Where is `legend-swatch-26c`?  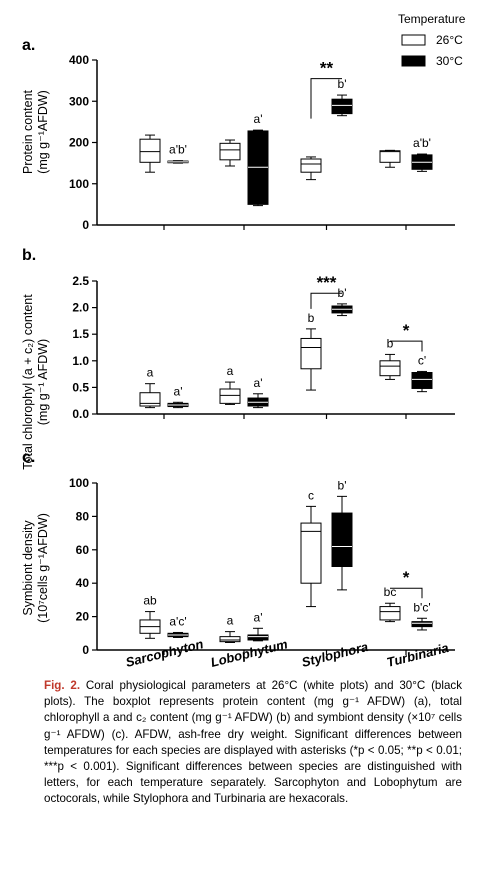
legend-swatch-26c is located at coordinates (413, 40).